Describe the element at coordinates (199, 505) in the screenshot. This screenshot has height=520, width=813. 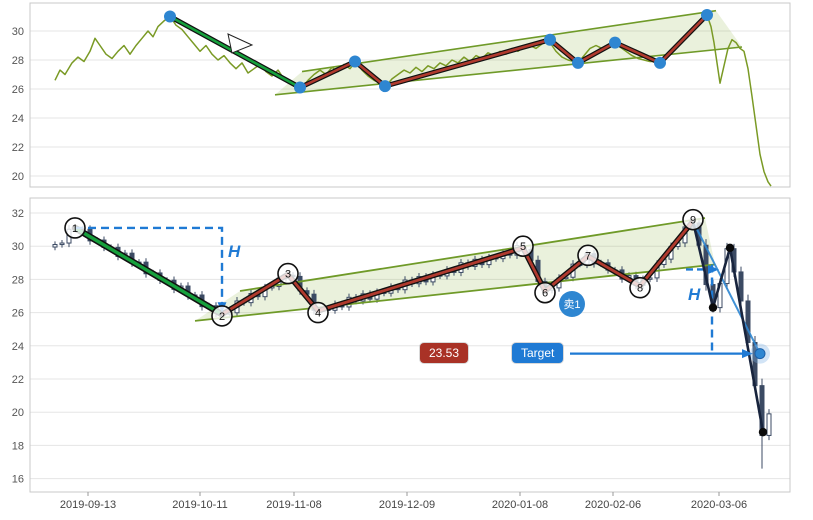
I see `svg-text: 2019-10-11` at that location.